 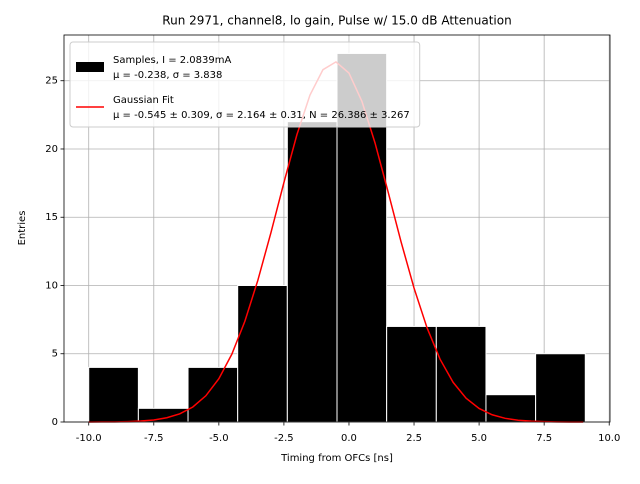 What do you see at coordinates (336, 458) in the screenshot?
I see `x-axis-label: Timing from OFCs [ns]` at bounding box center [336, 458].